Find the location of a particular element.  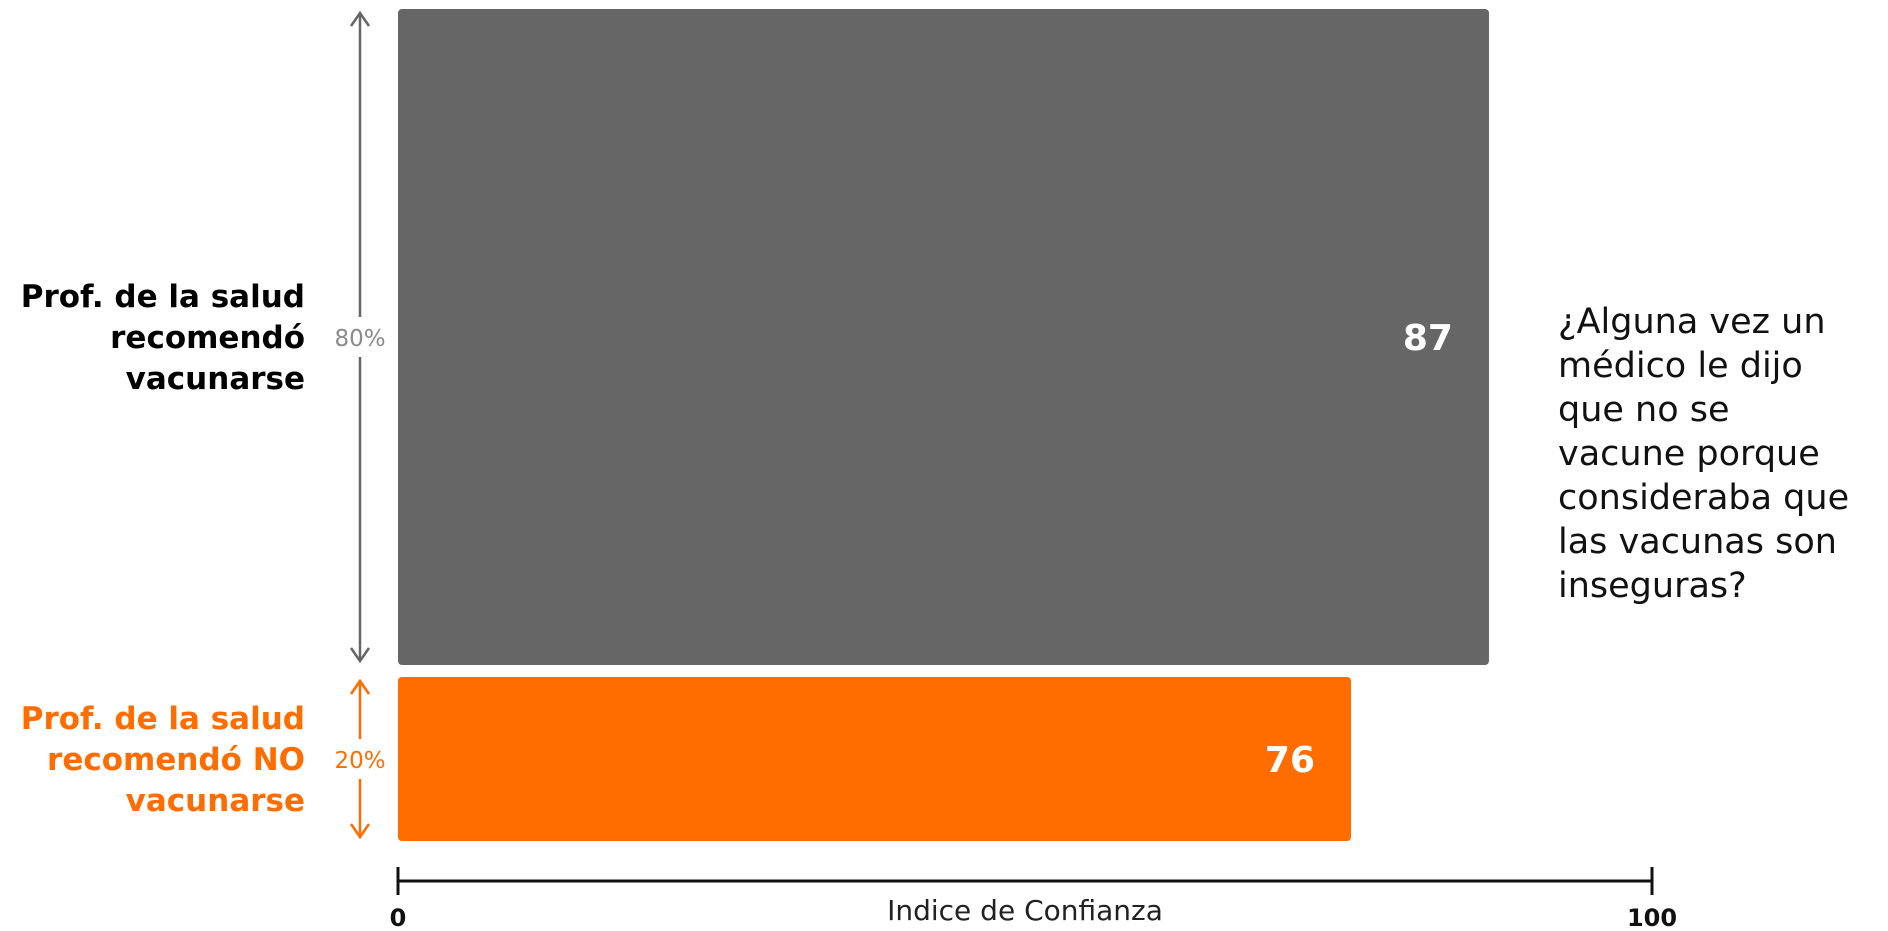

question-line: médico le dijo is located at coordinates (1680, 366).